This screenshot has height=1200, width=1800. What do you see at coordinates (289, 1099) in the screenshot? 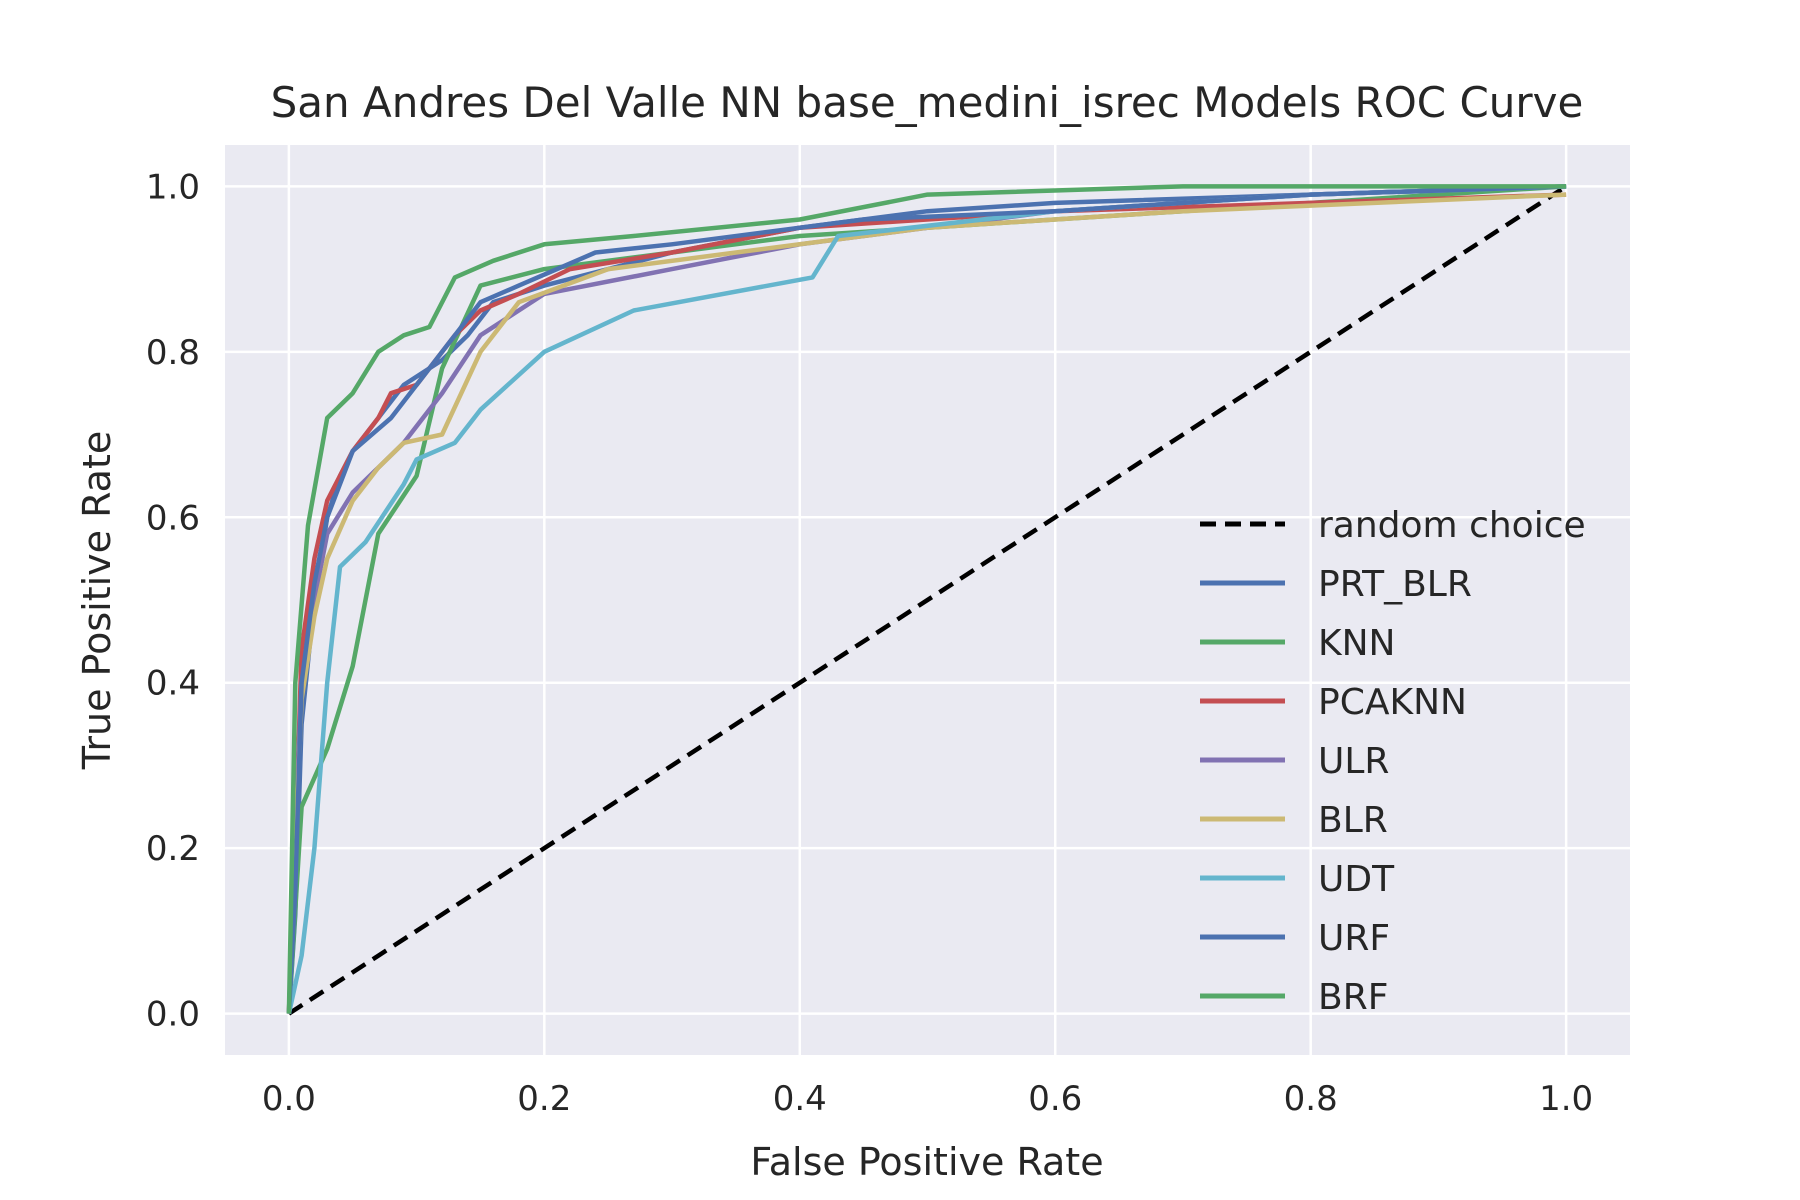
I see `x-tick-label: 0.0` at bounding box center [289, 1099].